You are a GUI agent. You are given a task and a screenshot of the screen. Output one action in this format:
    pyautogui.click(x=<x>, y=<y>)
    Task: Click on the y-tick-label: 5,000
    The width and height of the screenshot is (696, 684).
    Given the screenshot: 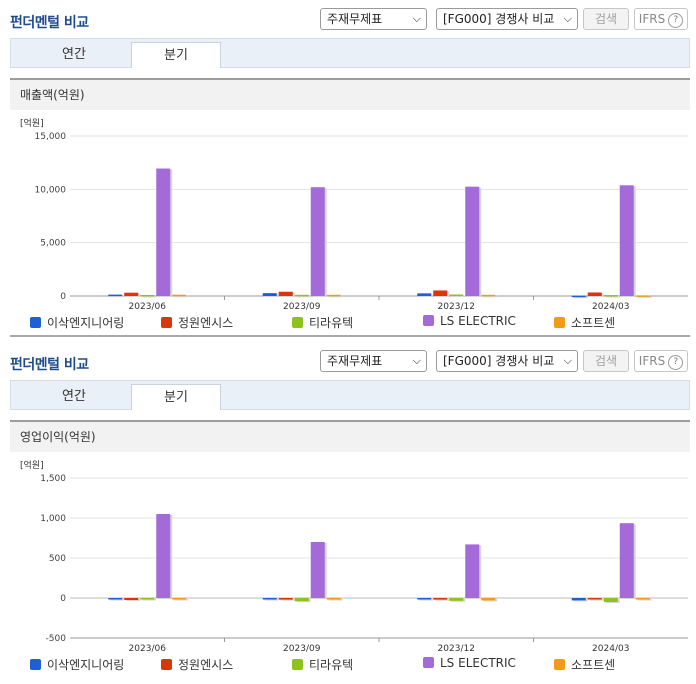 What is the action you would take?
    pyautogui.click(x=53, y=244)
    